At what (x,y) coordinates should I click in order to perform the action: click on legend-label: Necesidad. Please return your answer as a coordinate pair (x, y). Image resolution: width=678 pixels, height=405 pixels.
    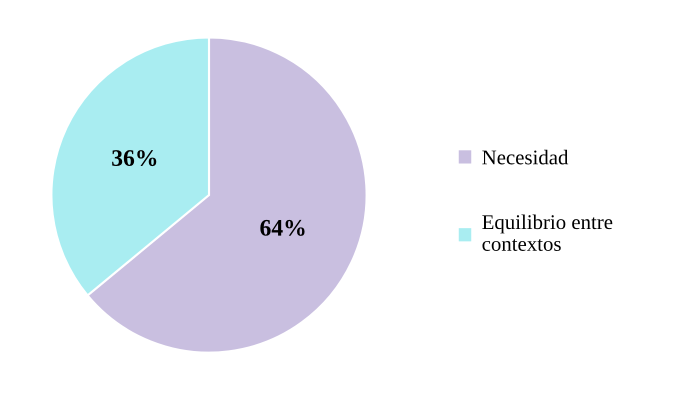
    Looking at the image, I should click on (525, 157).